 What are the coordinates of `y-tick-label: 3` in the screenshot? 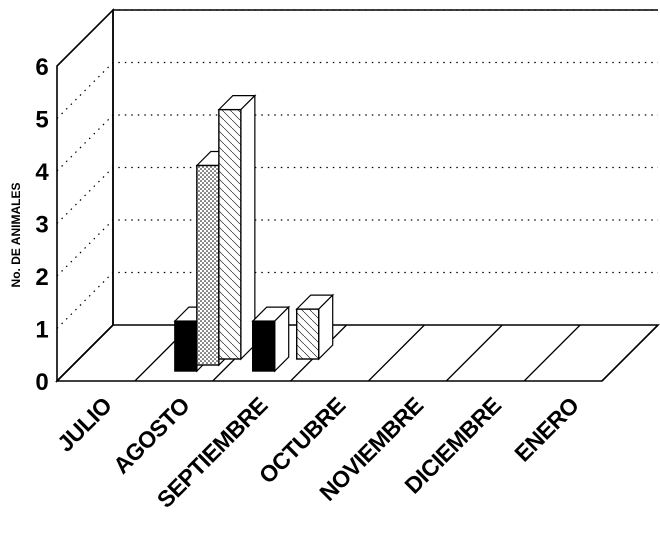 It's located at (41, 225).